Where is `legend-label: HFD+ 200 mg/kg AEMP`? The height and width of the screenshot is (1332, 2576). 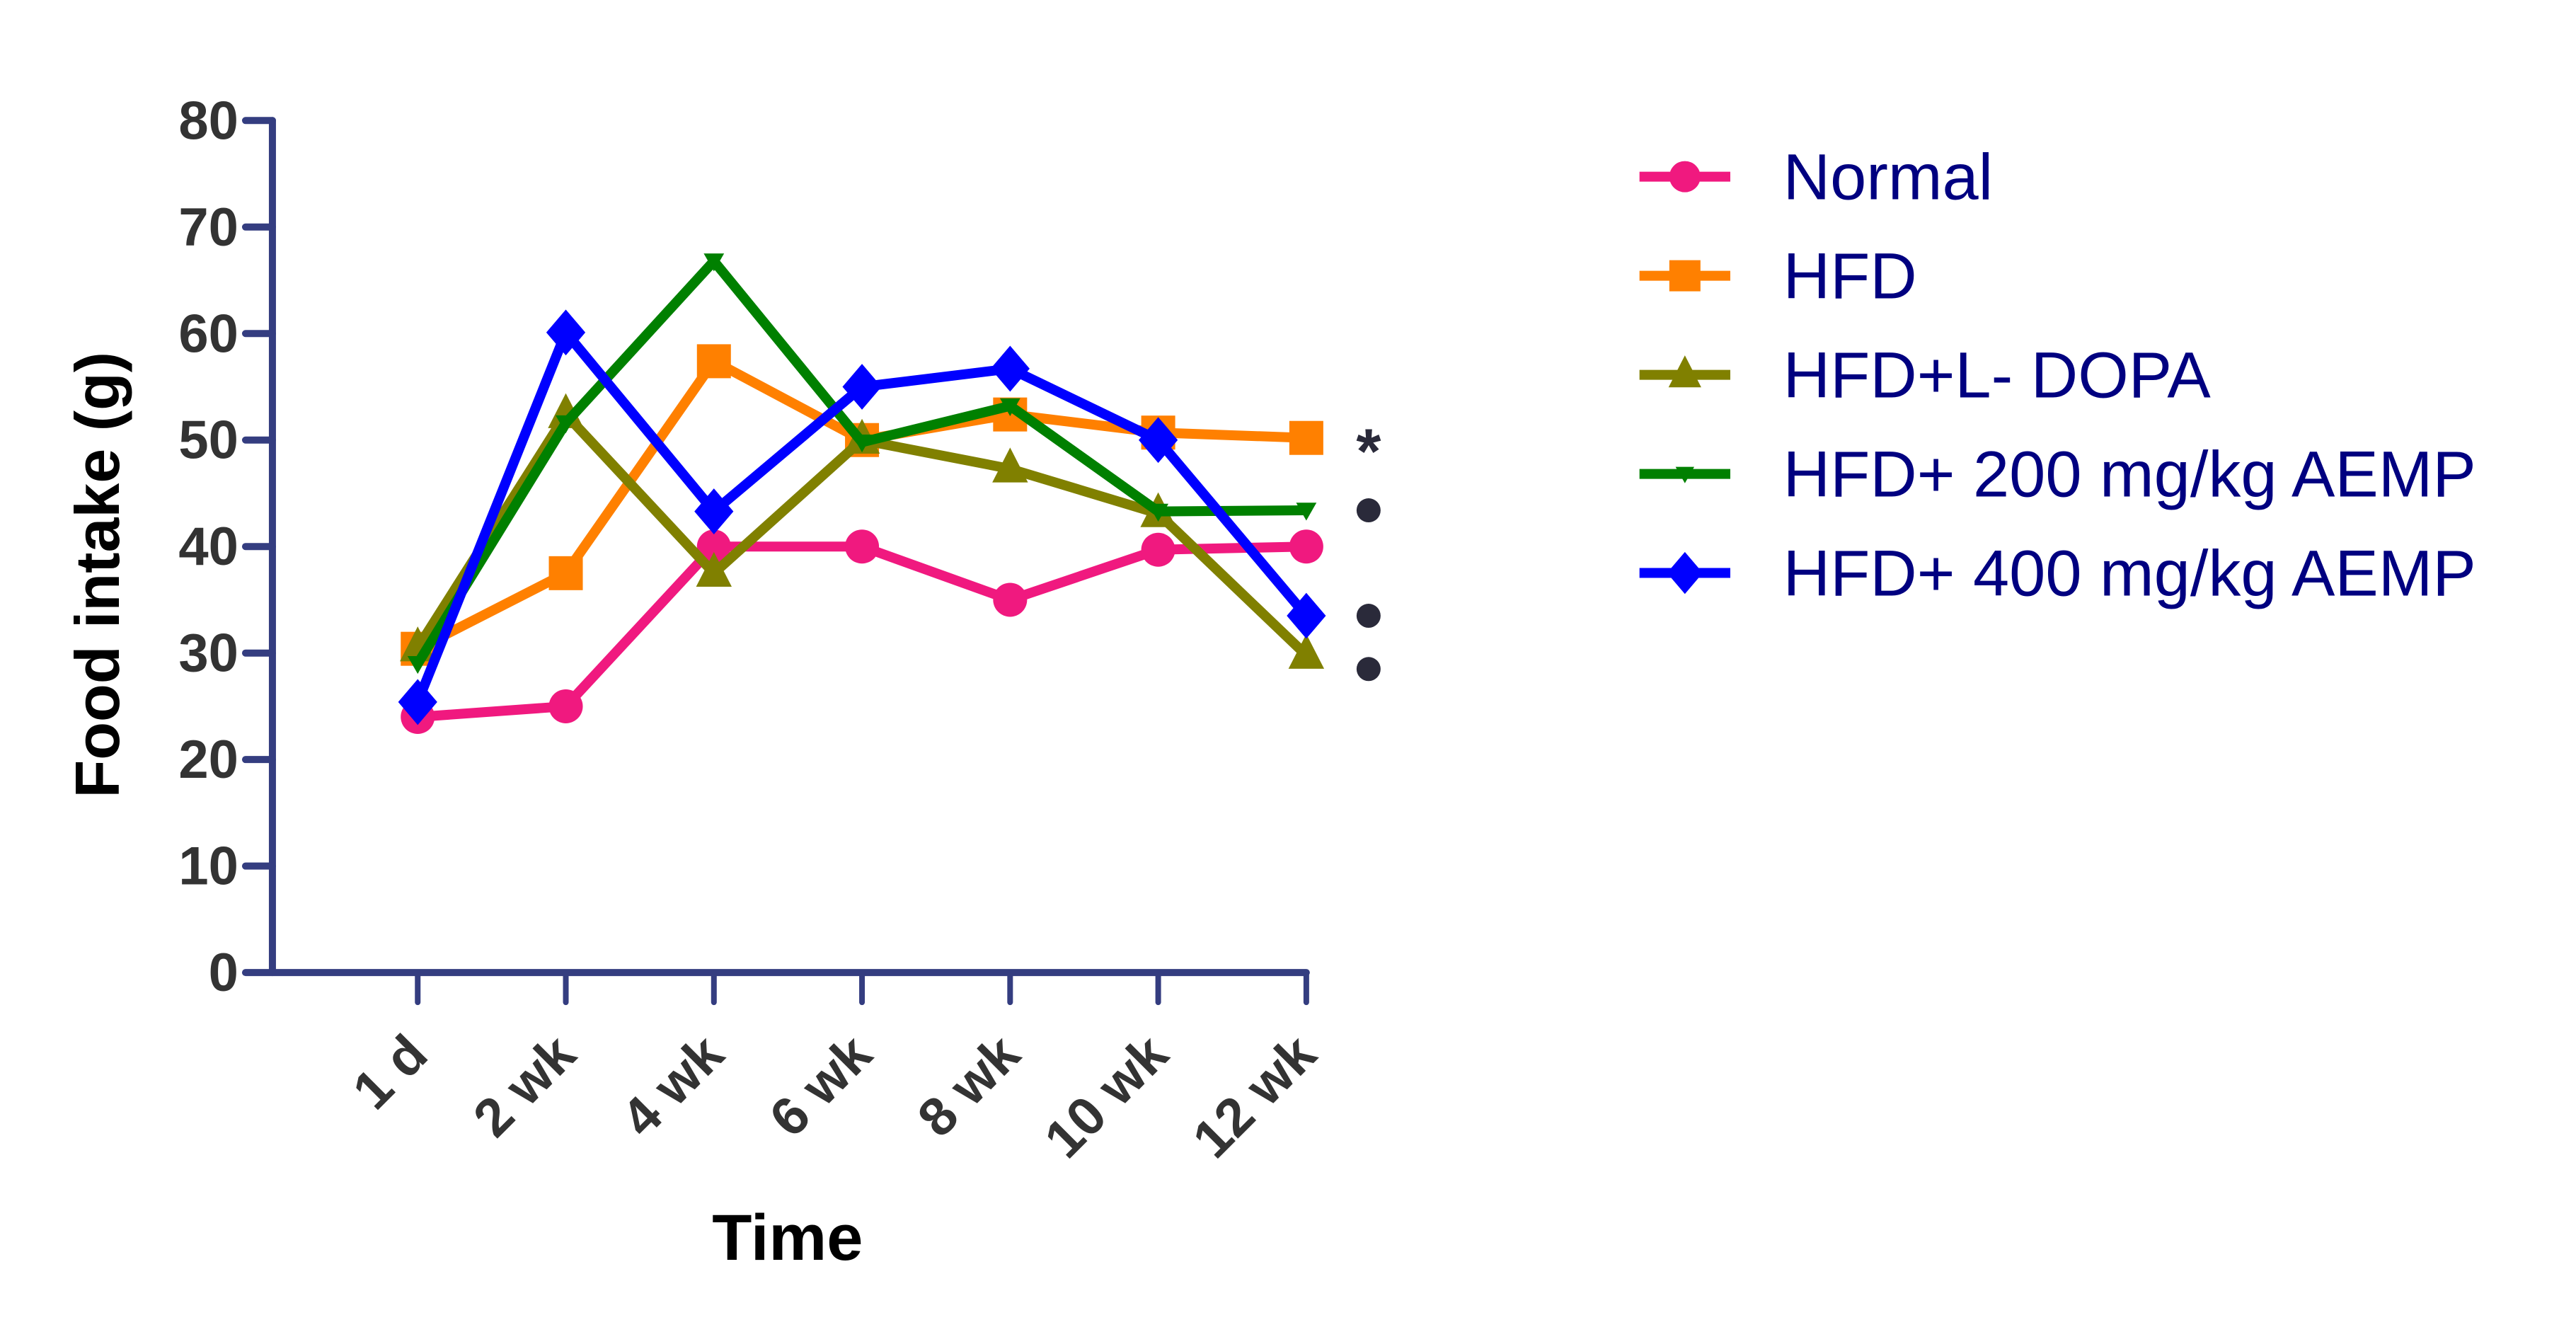
legend-label: HFD+ 200 mg/kg AEMP is located at coordinates (2130, 475).